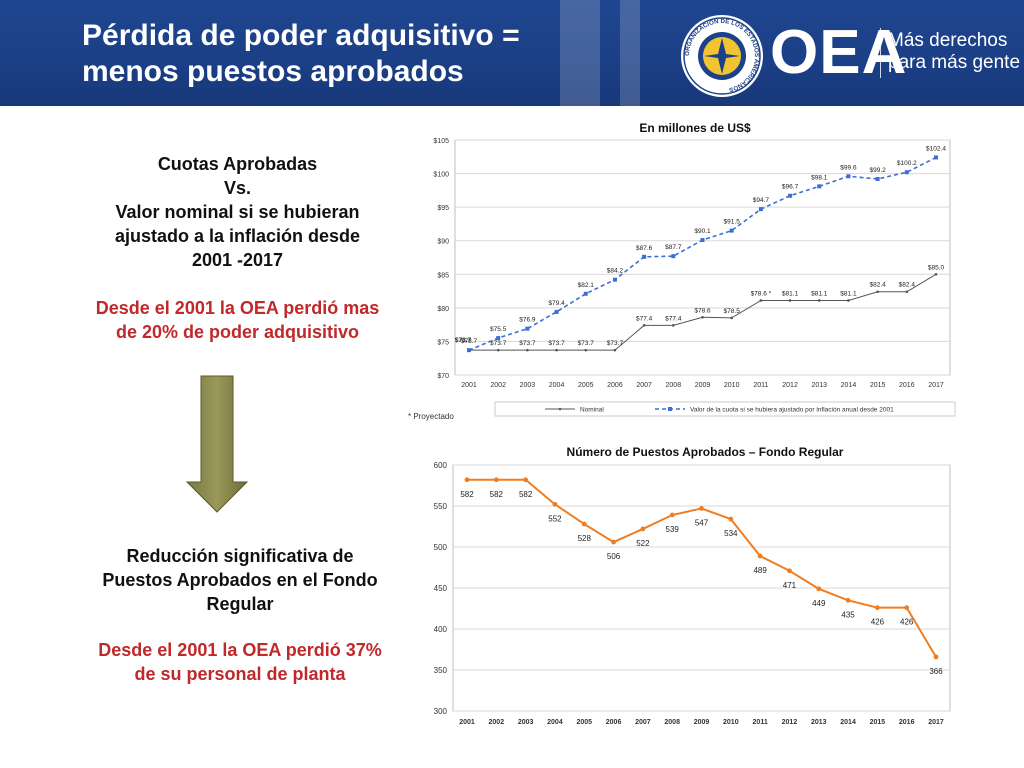  Describe the element at coordinates (586, 285) in the screenshot. I see `data-label: $82.1` at that location.